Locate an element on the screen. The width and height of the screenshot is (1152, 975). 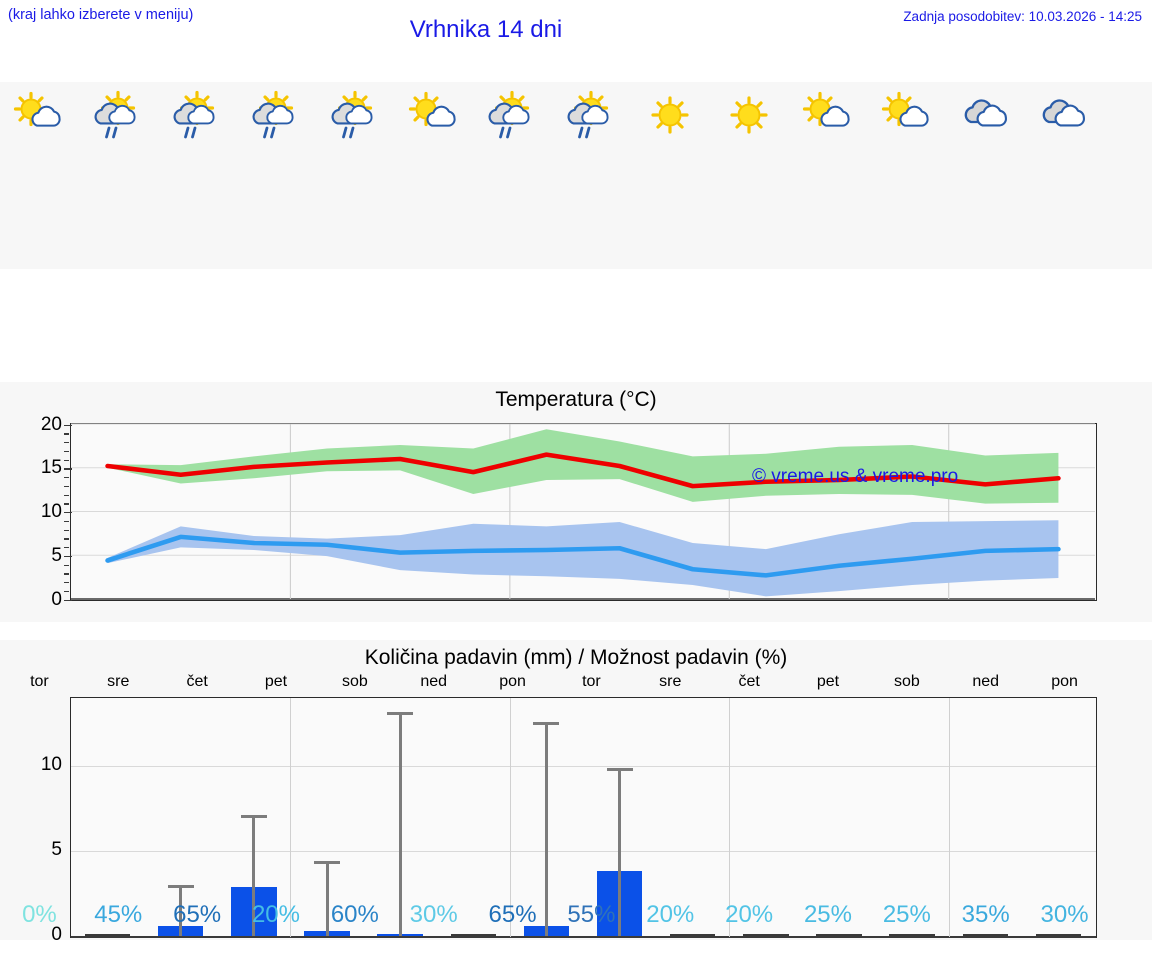
menu-hint: (kraj lahko izberete v meniju) is located at coordinates (101, 15).